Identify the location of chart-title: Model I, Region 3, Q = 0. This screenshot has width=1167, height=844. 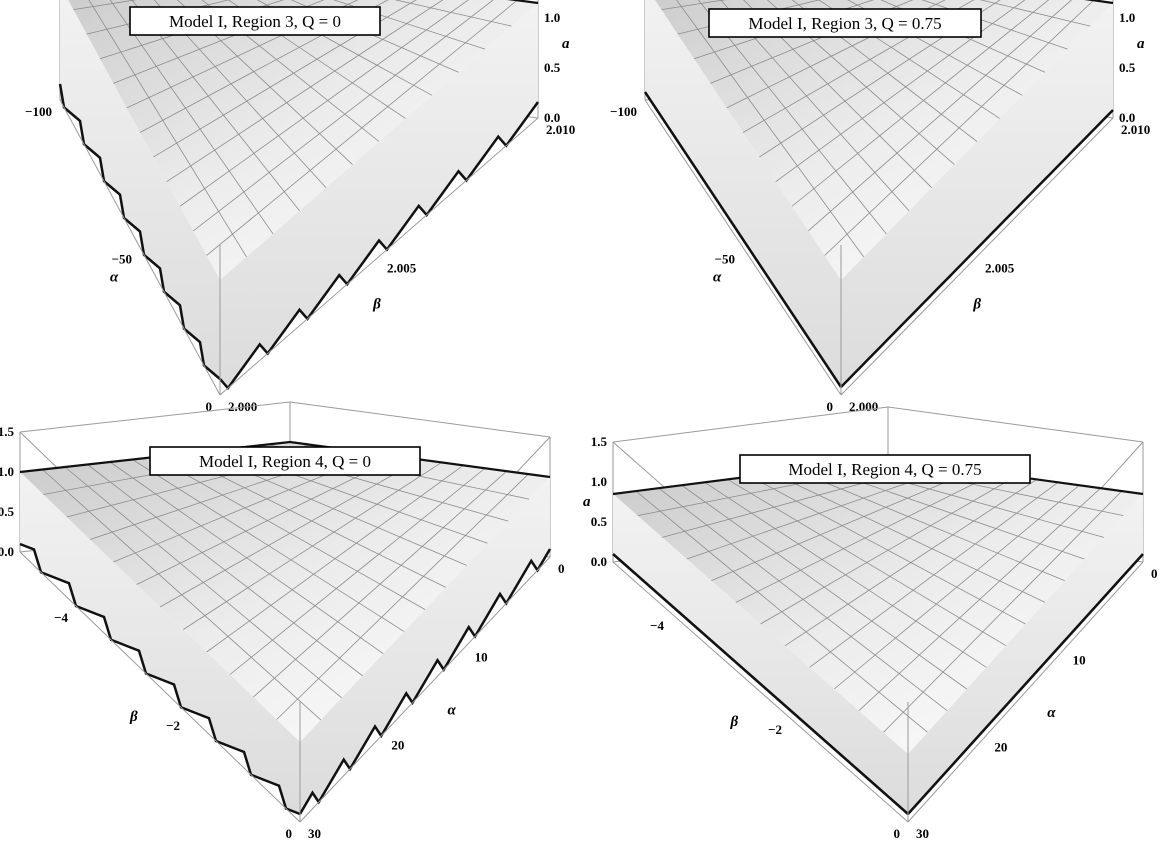
(255, 21).